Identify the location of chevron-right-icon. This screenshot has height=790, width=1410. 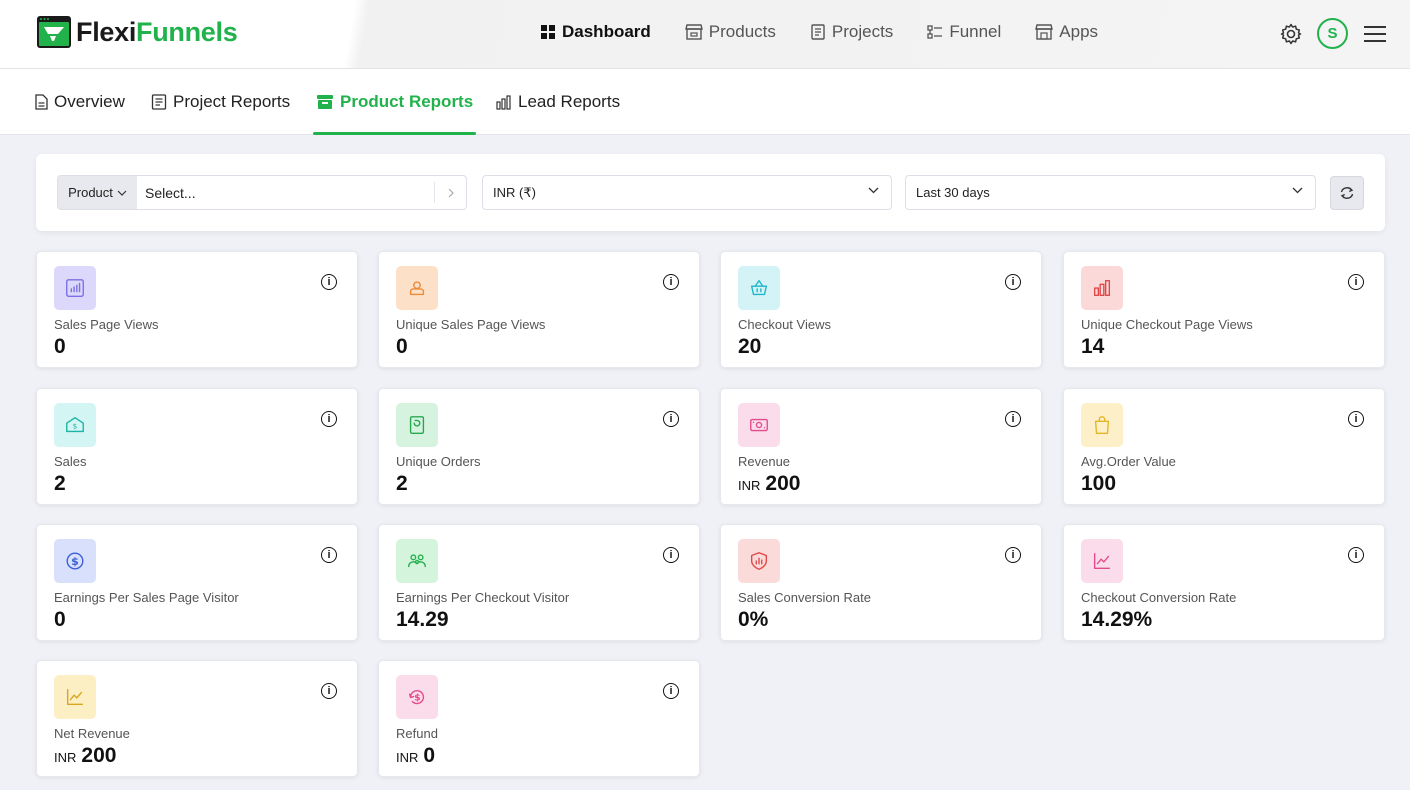
(450, 192).